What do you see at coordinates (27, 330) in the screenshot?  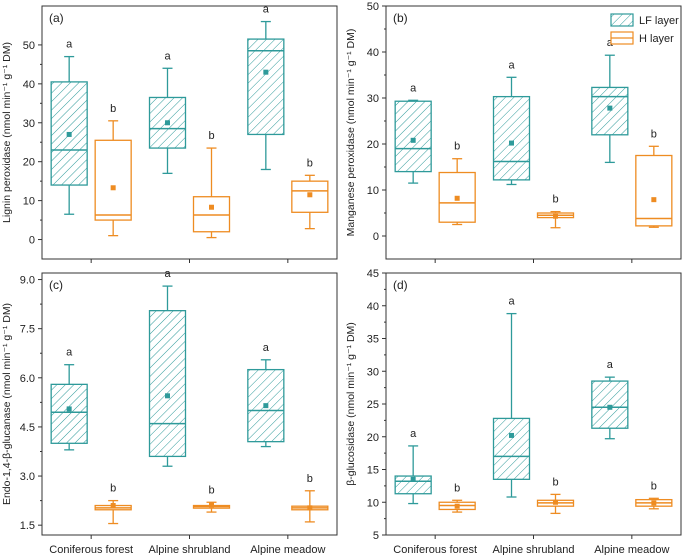 I see `y-tick-label: 7.5` at bounding box center [27, 330].